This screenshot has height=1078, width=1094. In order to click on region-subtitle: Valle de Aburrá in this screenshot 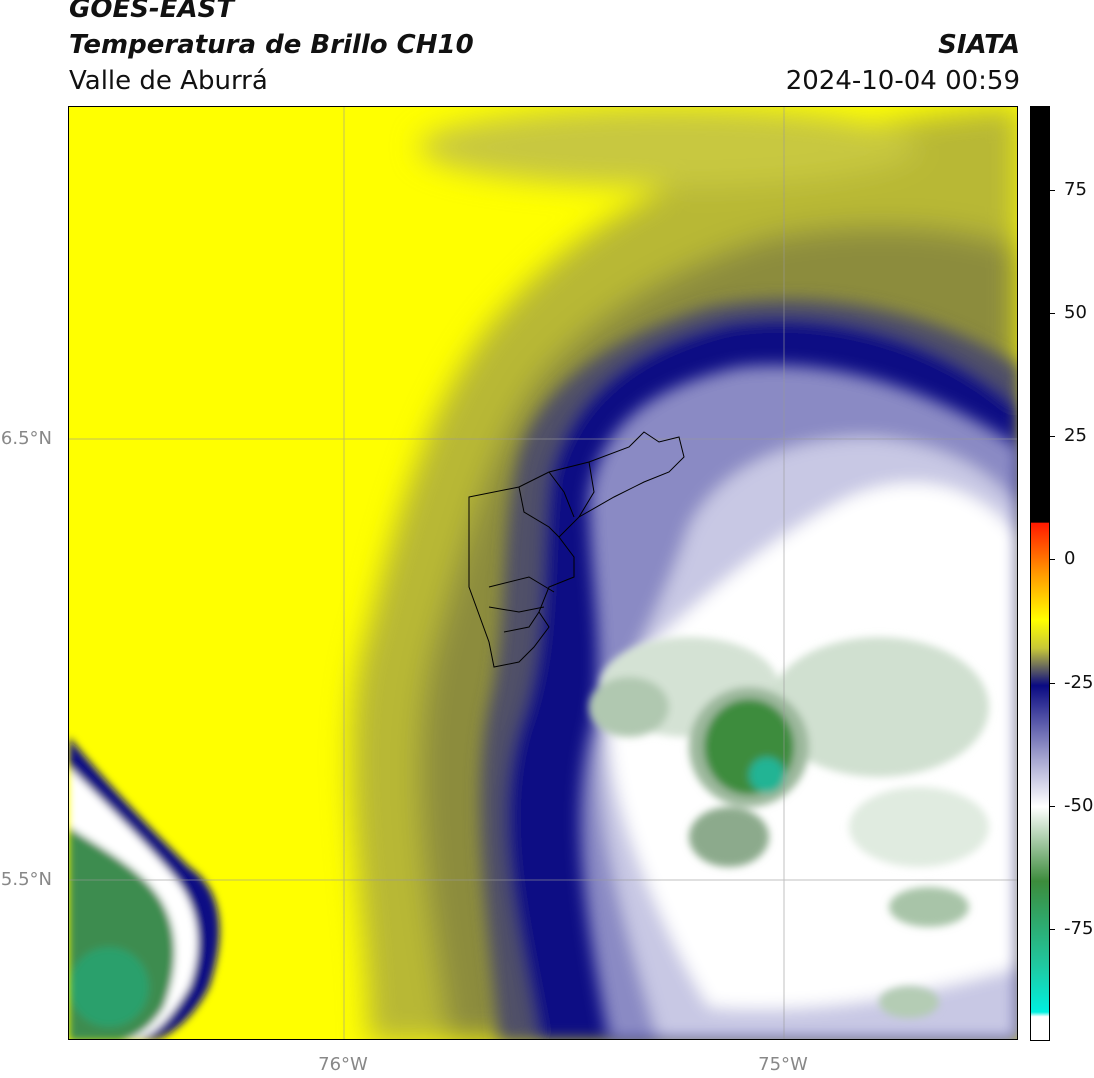, I will do `click(168, 81)`.